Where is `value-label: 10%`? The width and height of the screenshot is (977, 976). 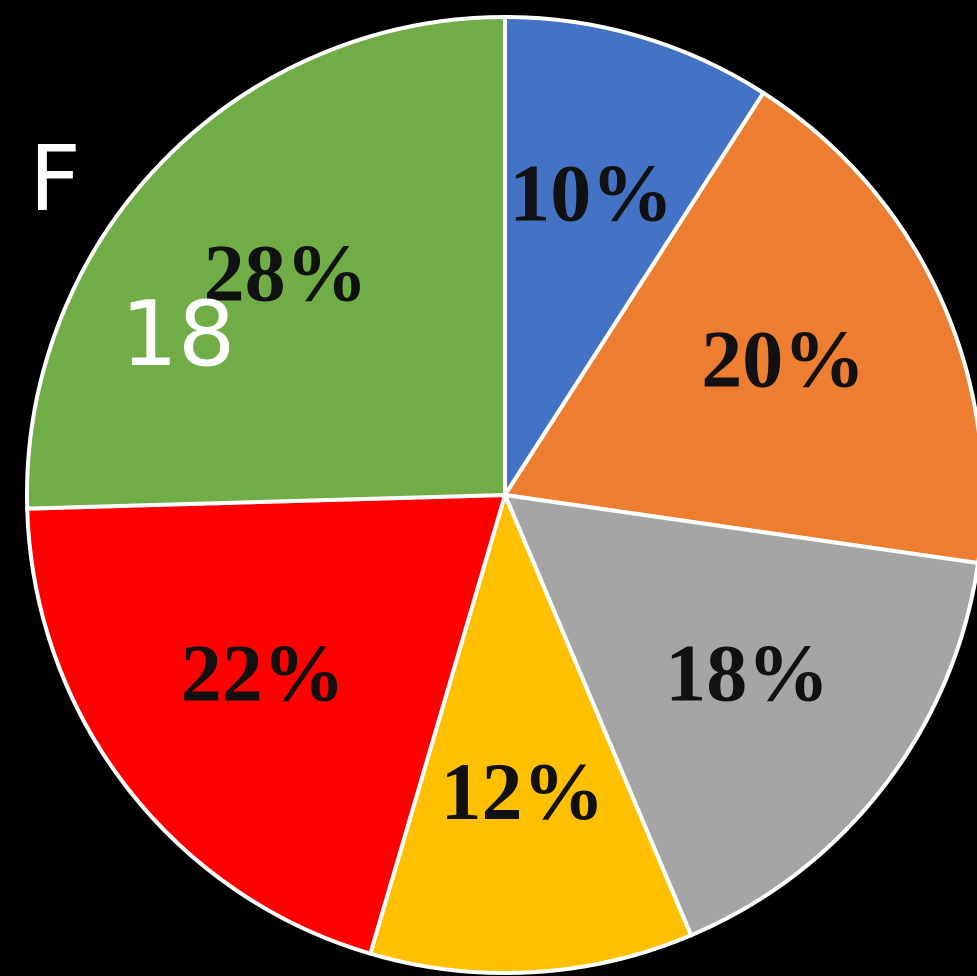 value-label: 10% is located at coordinates (591, 192).